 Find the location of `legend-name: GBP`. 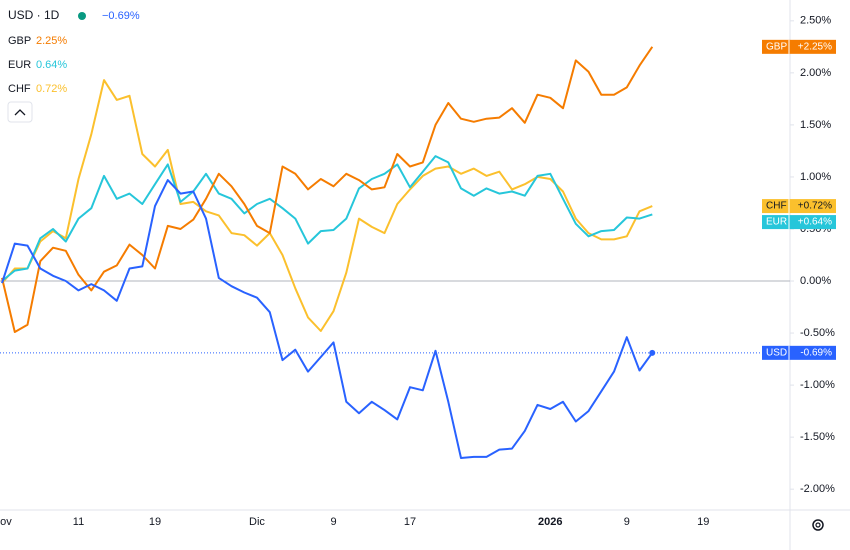

legend-name: GBP is located at coordinates (19, 41).